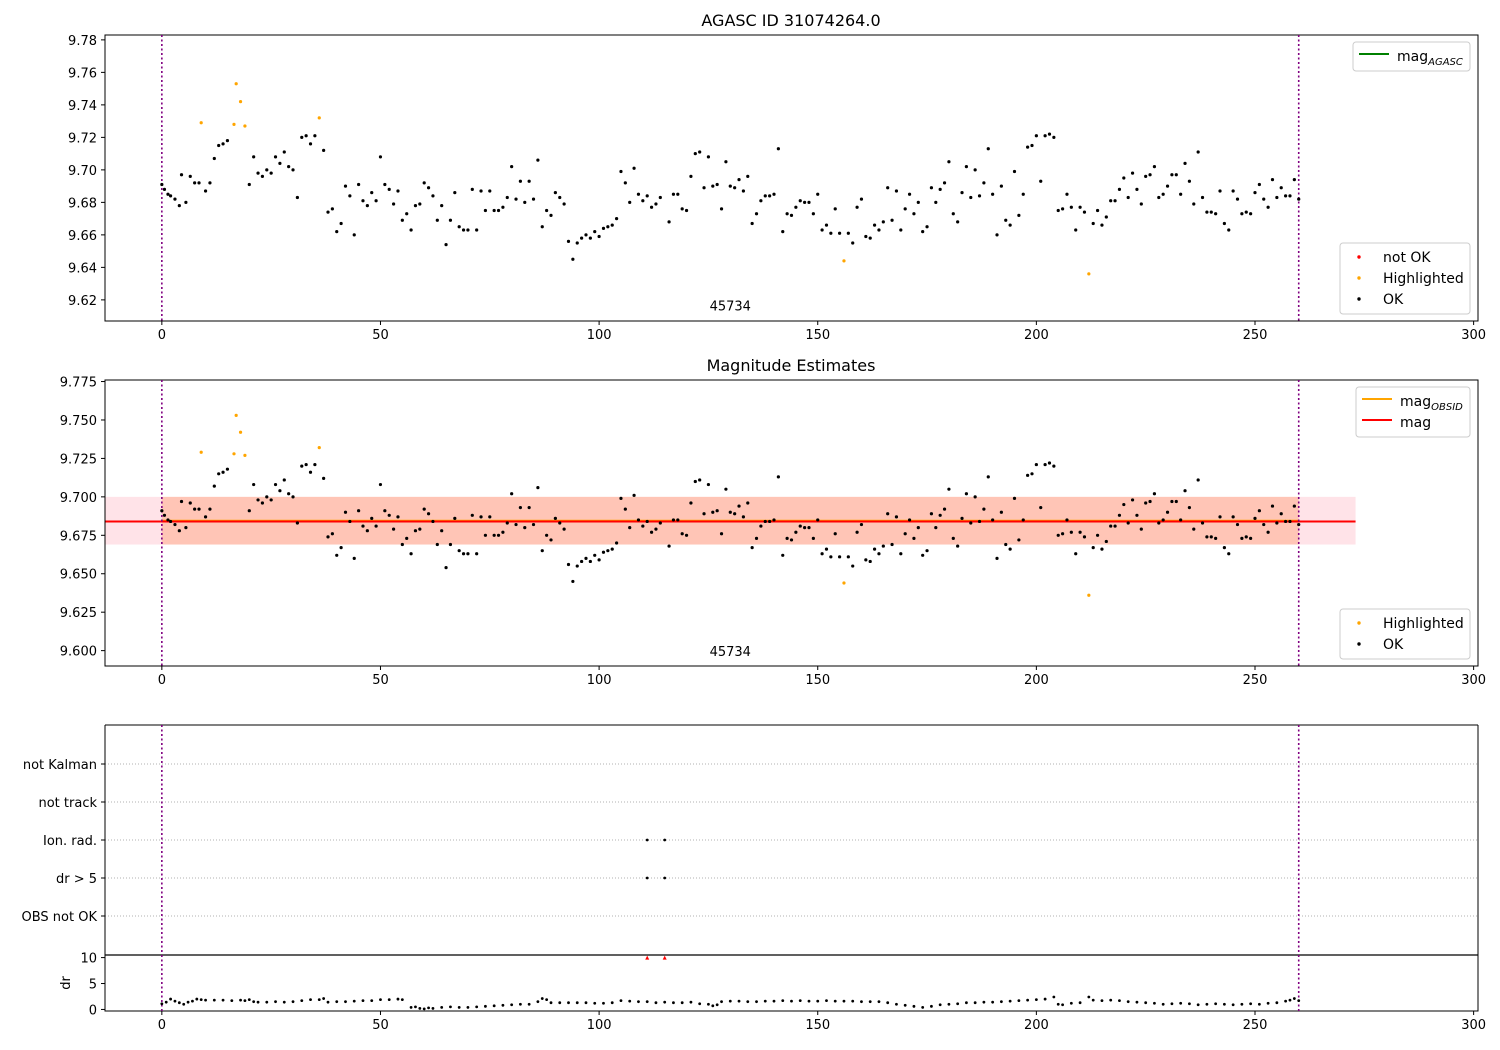 The height and width of the screenshot is (1050, 1500). What do you see at coordinates (162, 335) in the screenshot?
I see `x-tick-label: 0` at bounding box center [162, 335].